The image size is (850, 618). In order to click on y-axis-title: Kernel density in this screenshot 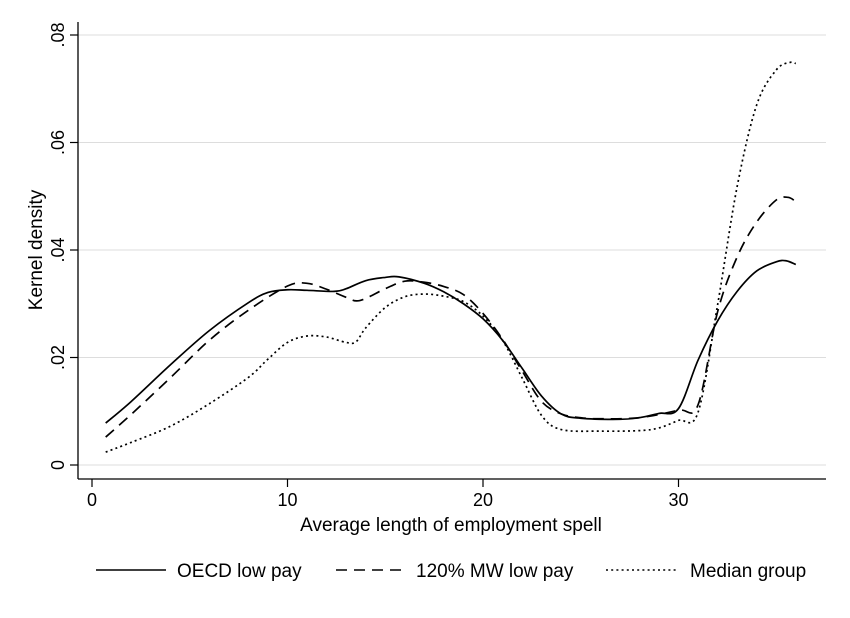, I will do `click(36, 249)`.